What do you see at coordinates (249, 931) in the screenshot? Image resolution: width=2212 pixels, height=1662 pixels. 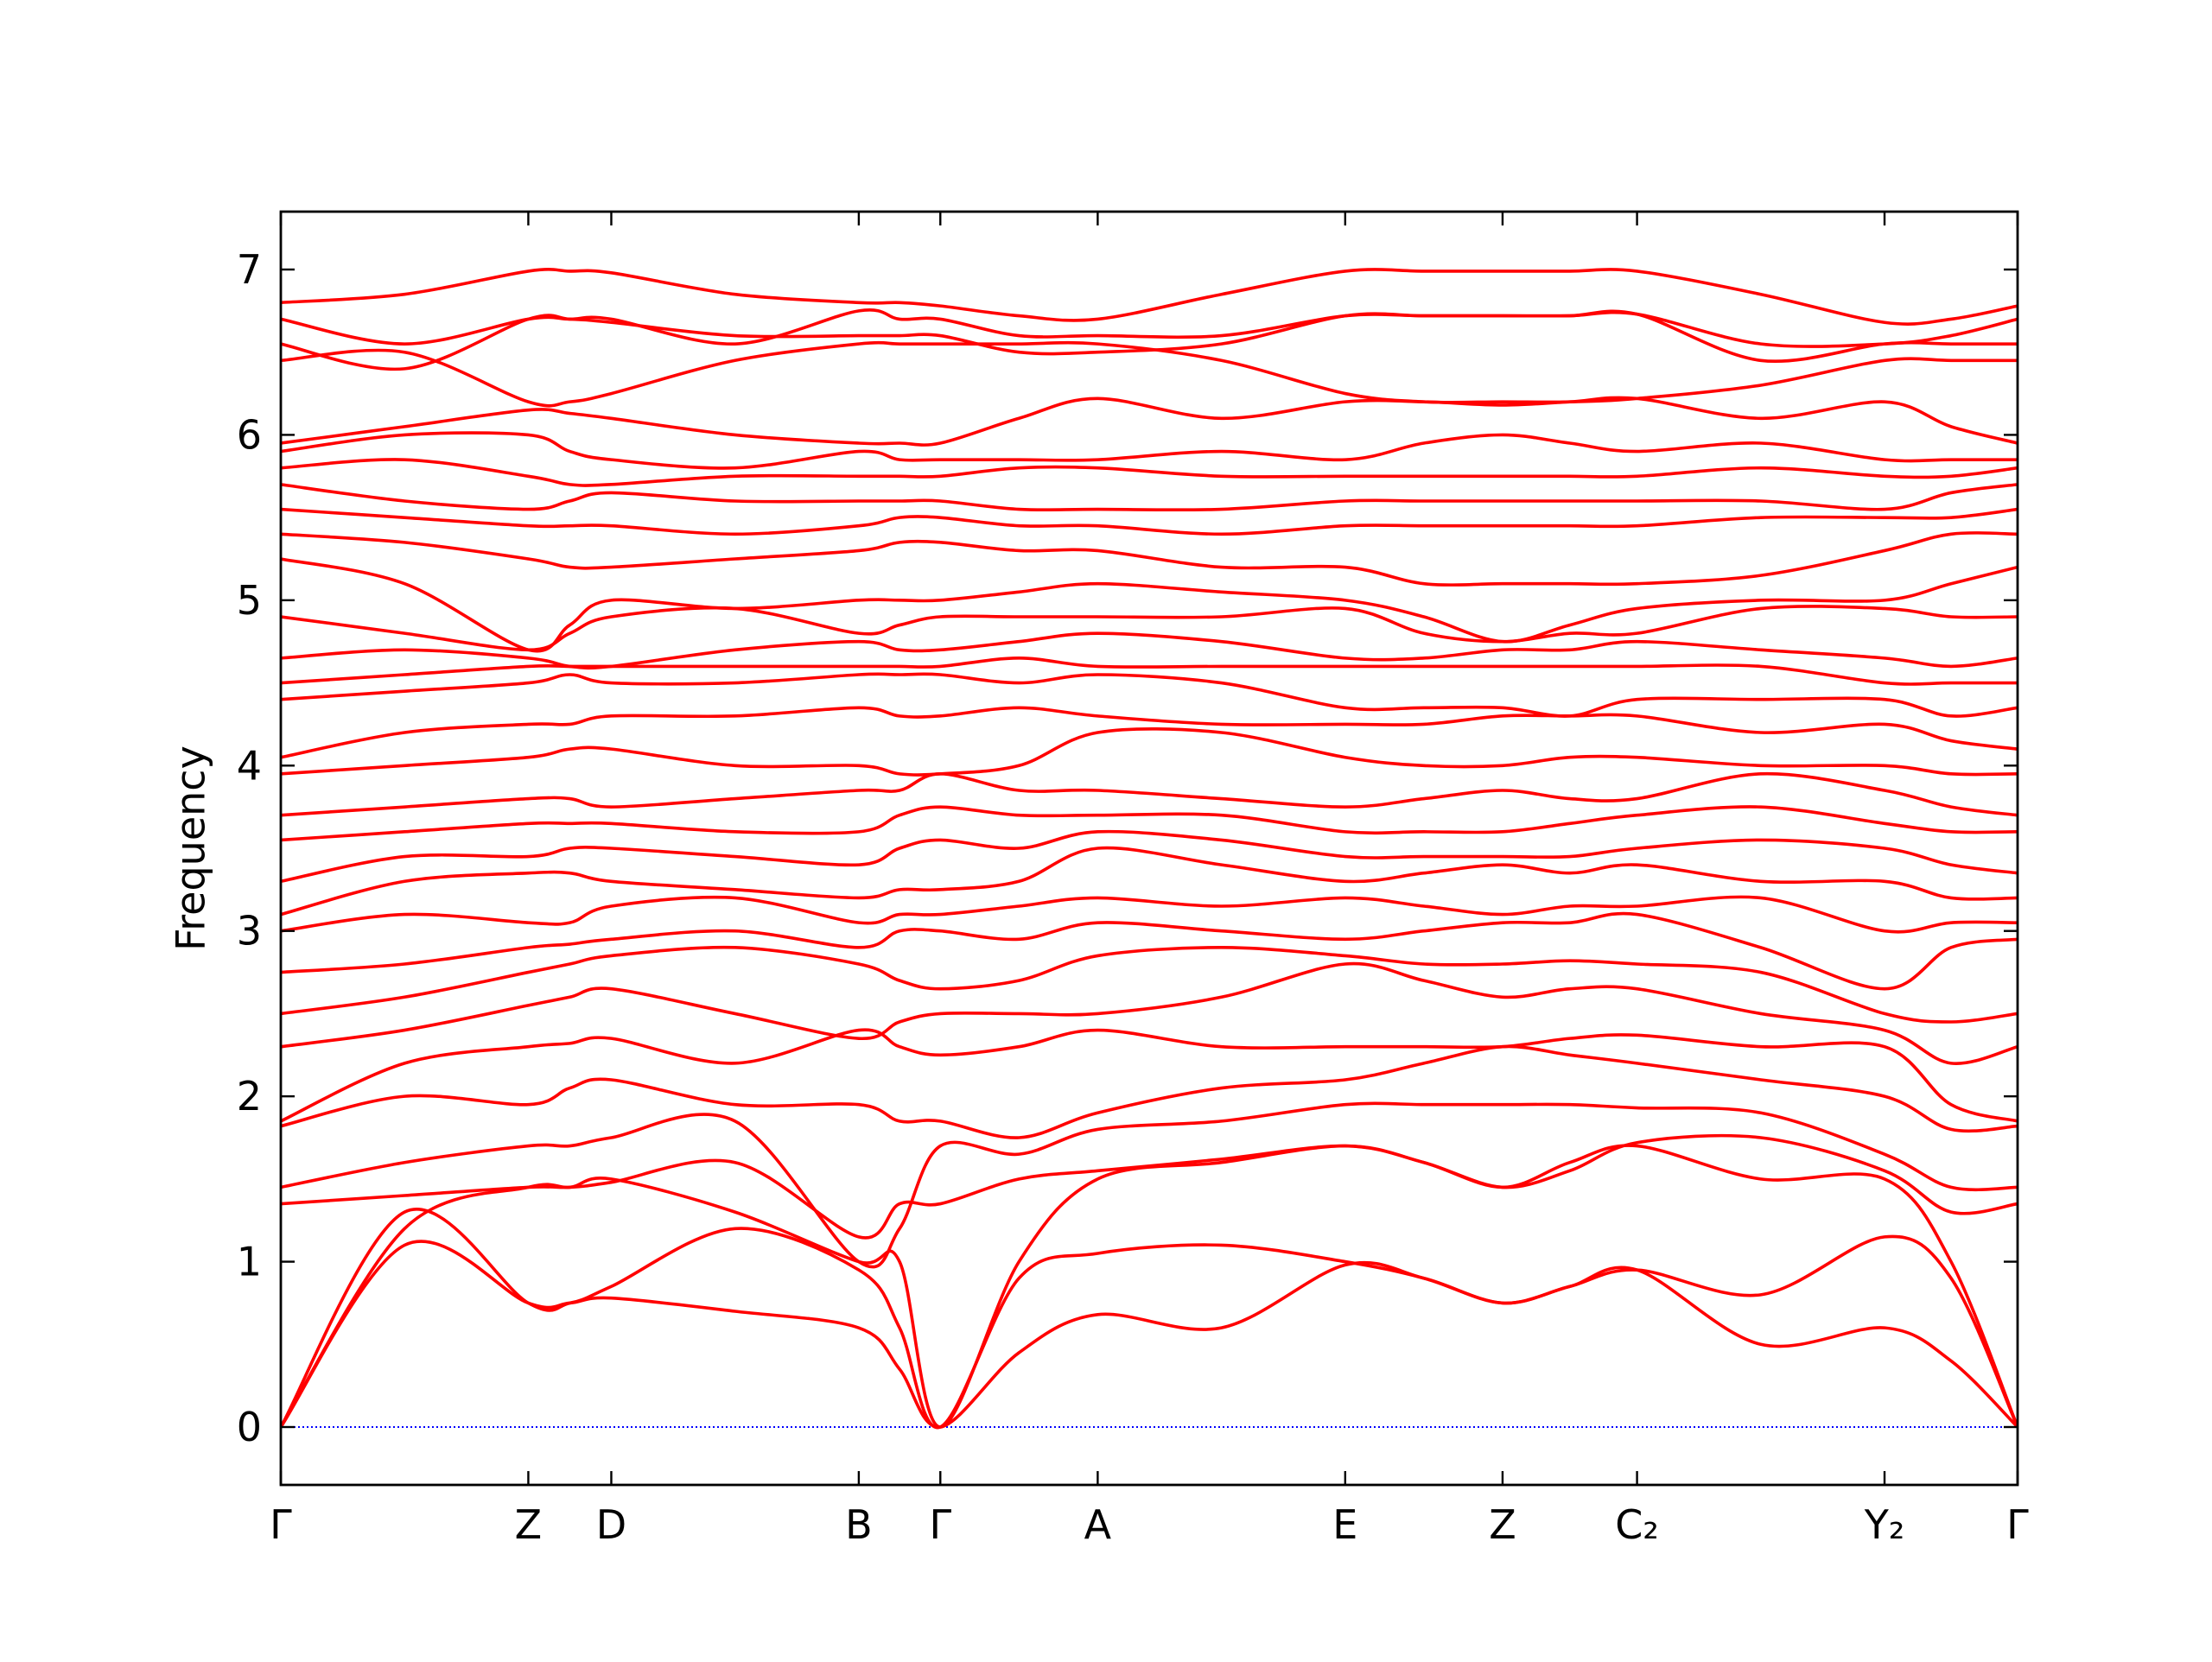 I see `y-tick-label: 3` at bounding box center [249, 931].